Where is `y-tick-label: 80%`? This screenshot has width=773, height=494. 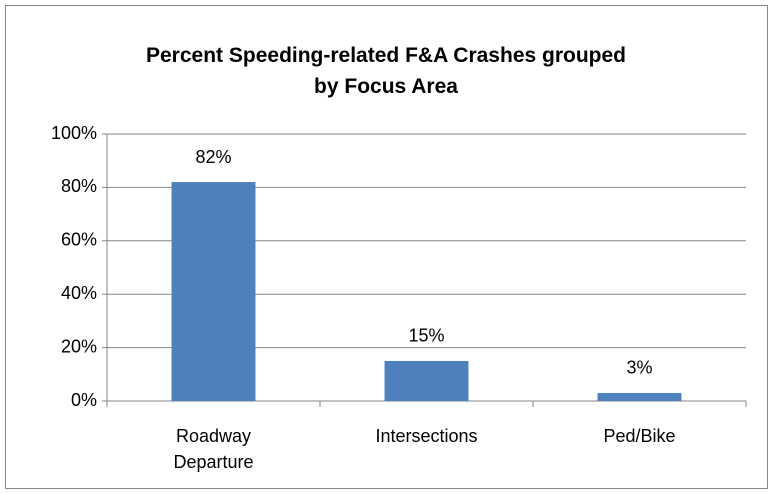 y-tick-label: 80% is located at coordinates (79, 186).